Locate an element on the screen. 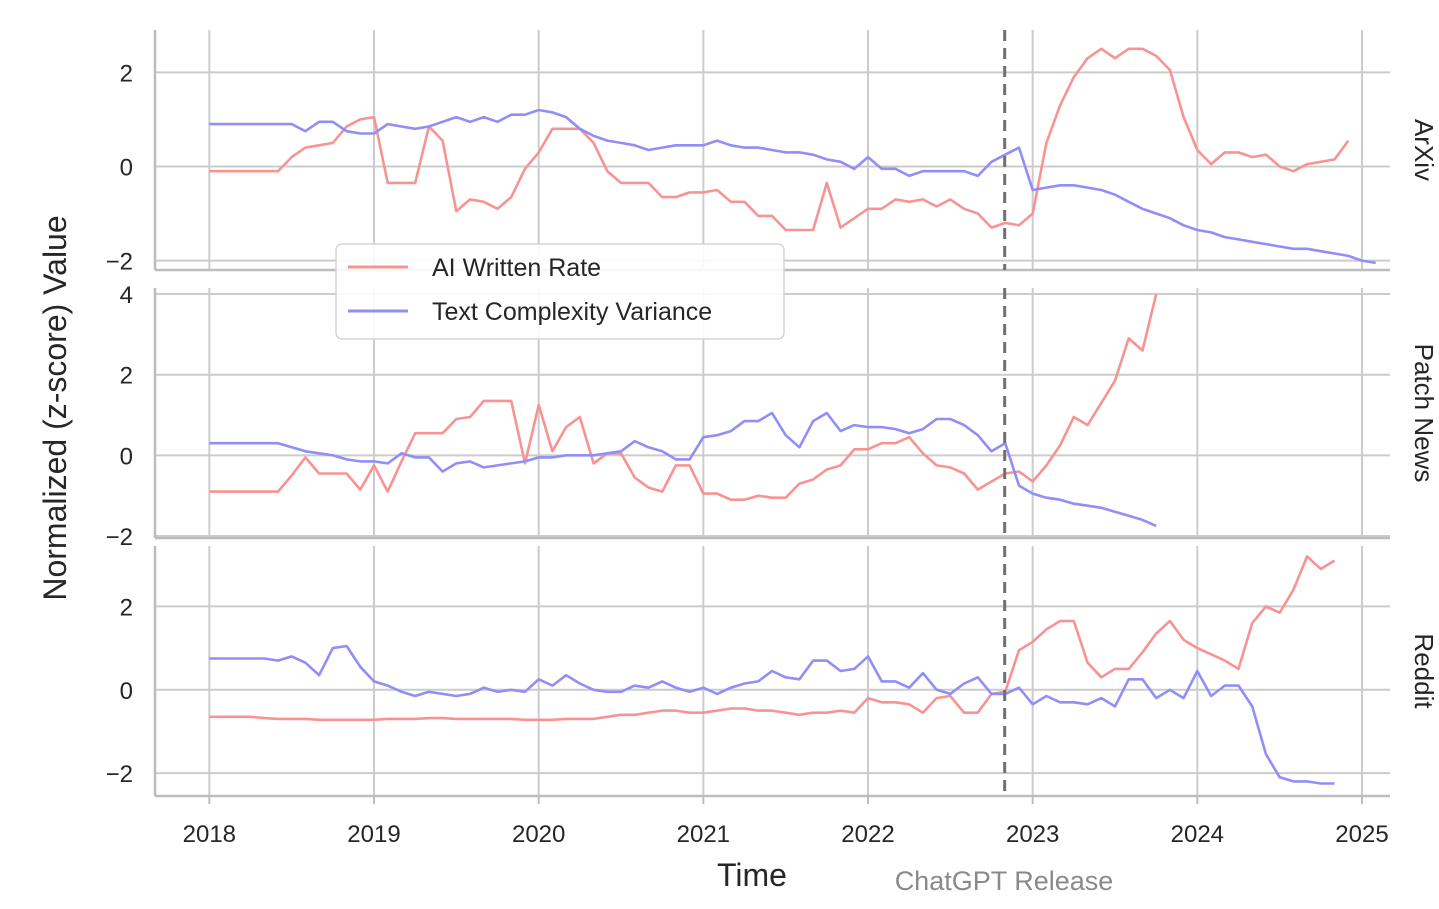 The width and height of the screenshot is (1439, 909). legend: AI Written Rate Text Complexity Variance is located at coordinates (560, 291).